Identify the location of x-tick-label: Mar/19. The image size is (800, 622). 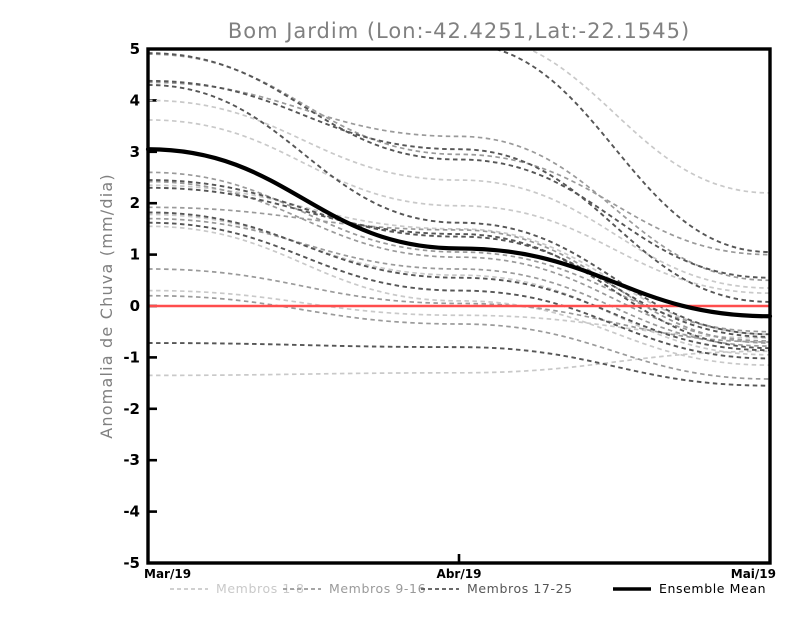
(167, 574).